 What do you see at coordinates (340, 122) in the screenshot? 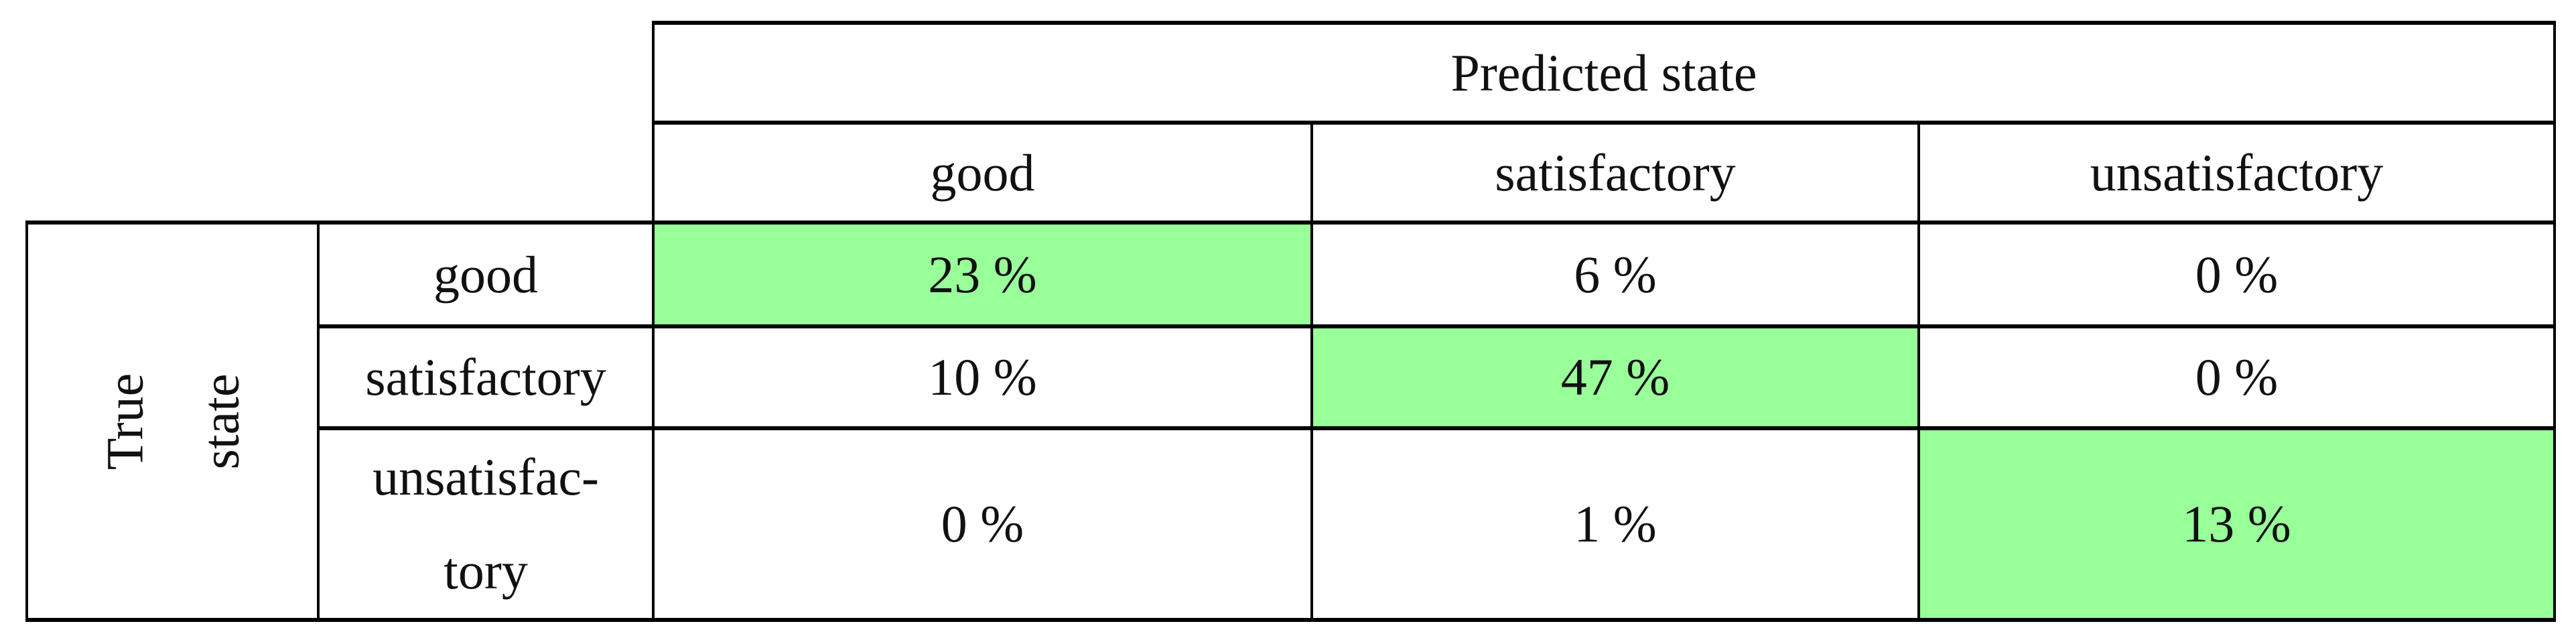
I see `top-left-empty-area` at bounding box center [340, 122].